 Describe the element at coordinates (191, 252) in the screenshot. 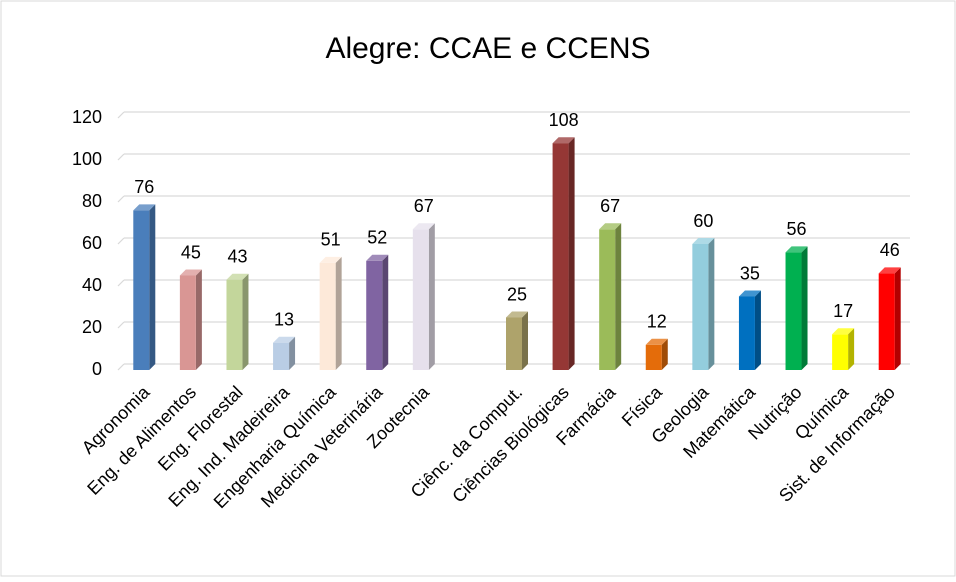

I see `data-label: 45` at that location.